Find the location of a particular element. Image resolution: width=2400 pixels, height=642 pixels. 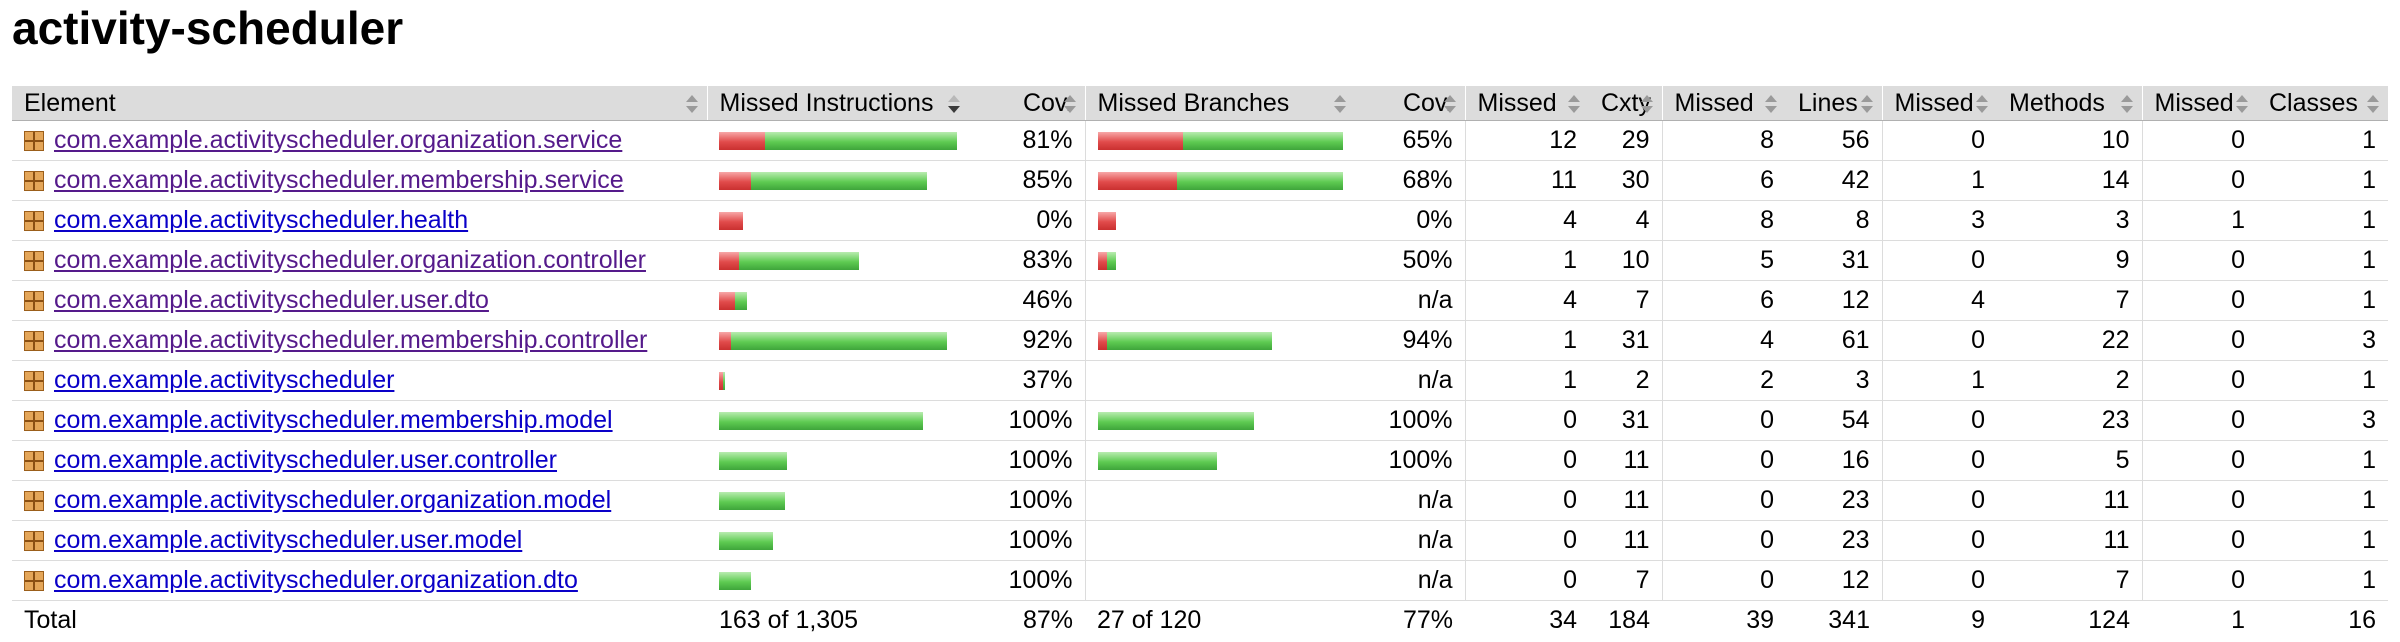

package-link: com.example.activityscheduler.health is located at coordinates (261, 220).